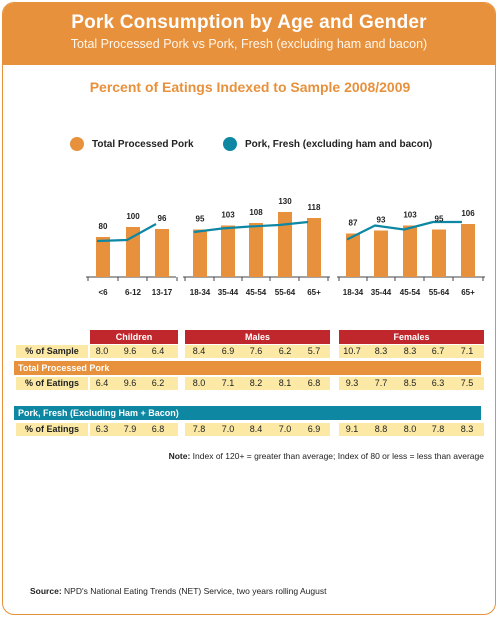  I want to click on sample-row-label: % of Sample, so click(52, 351).